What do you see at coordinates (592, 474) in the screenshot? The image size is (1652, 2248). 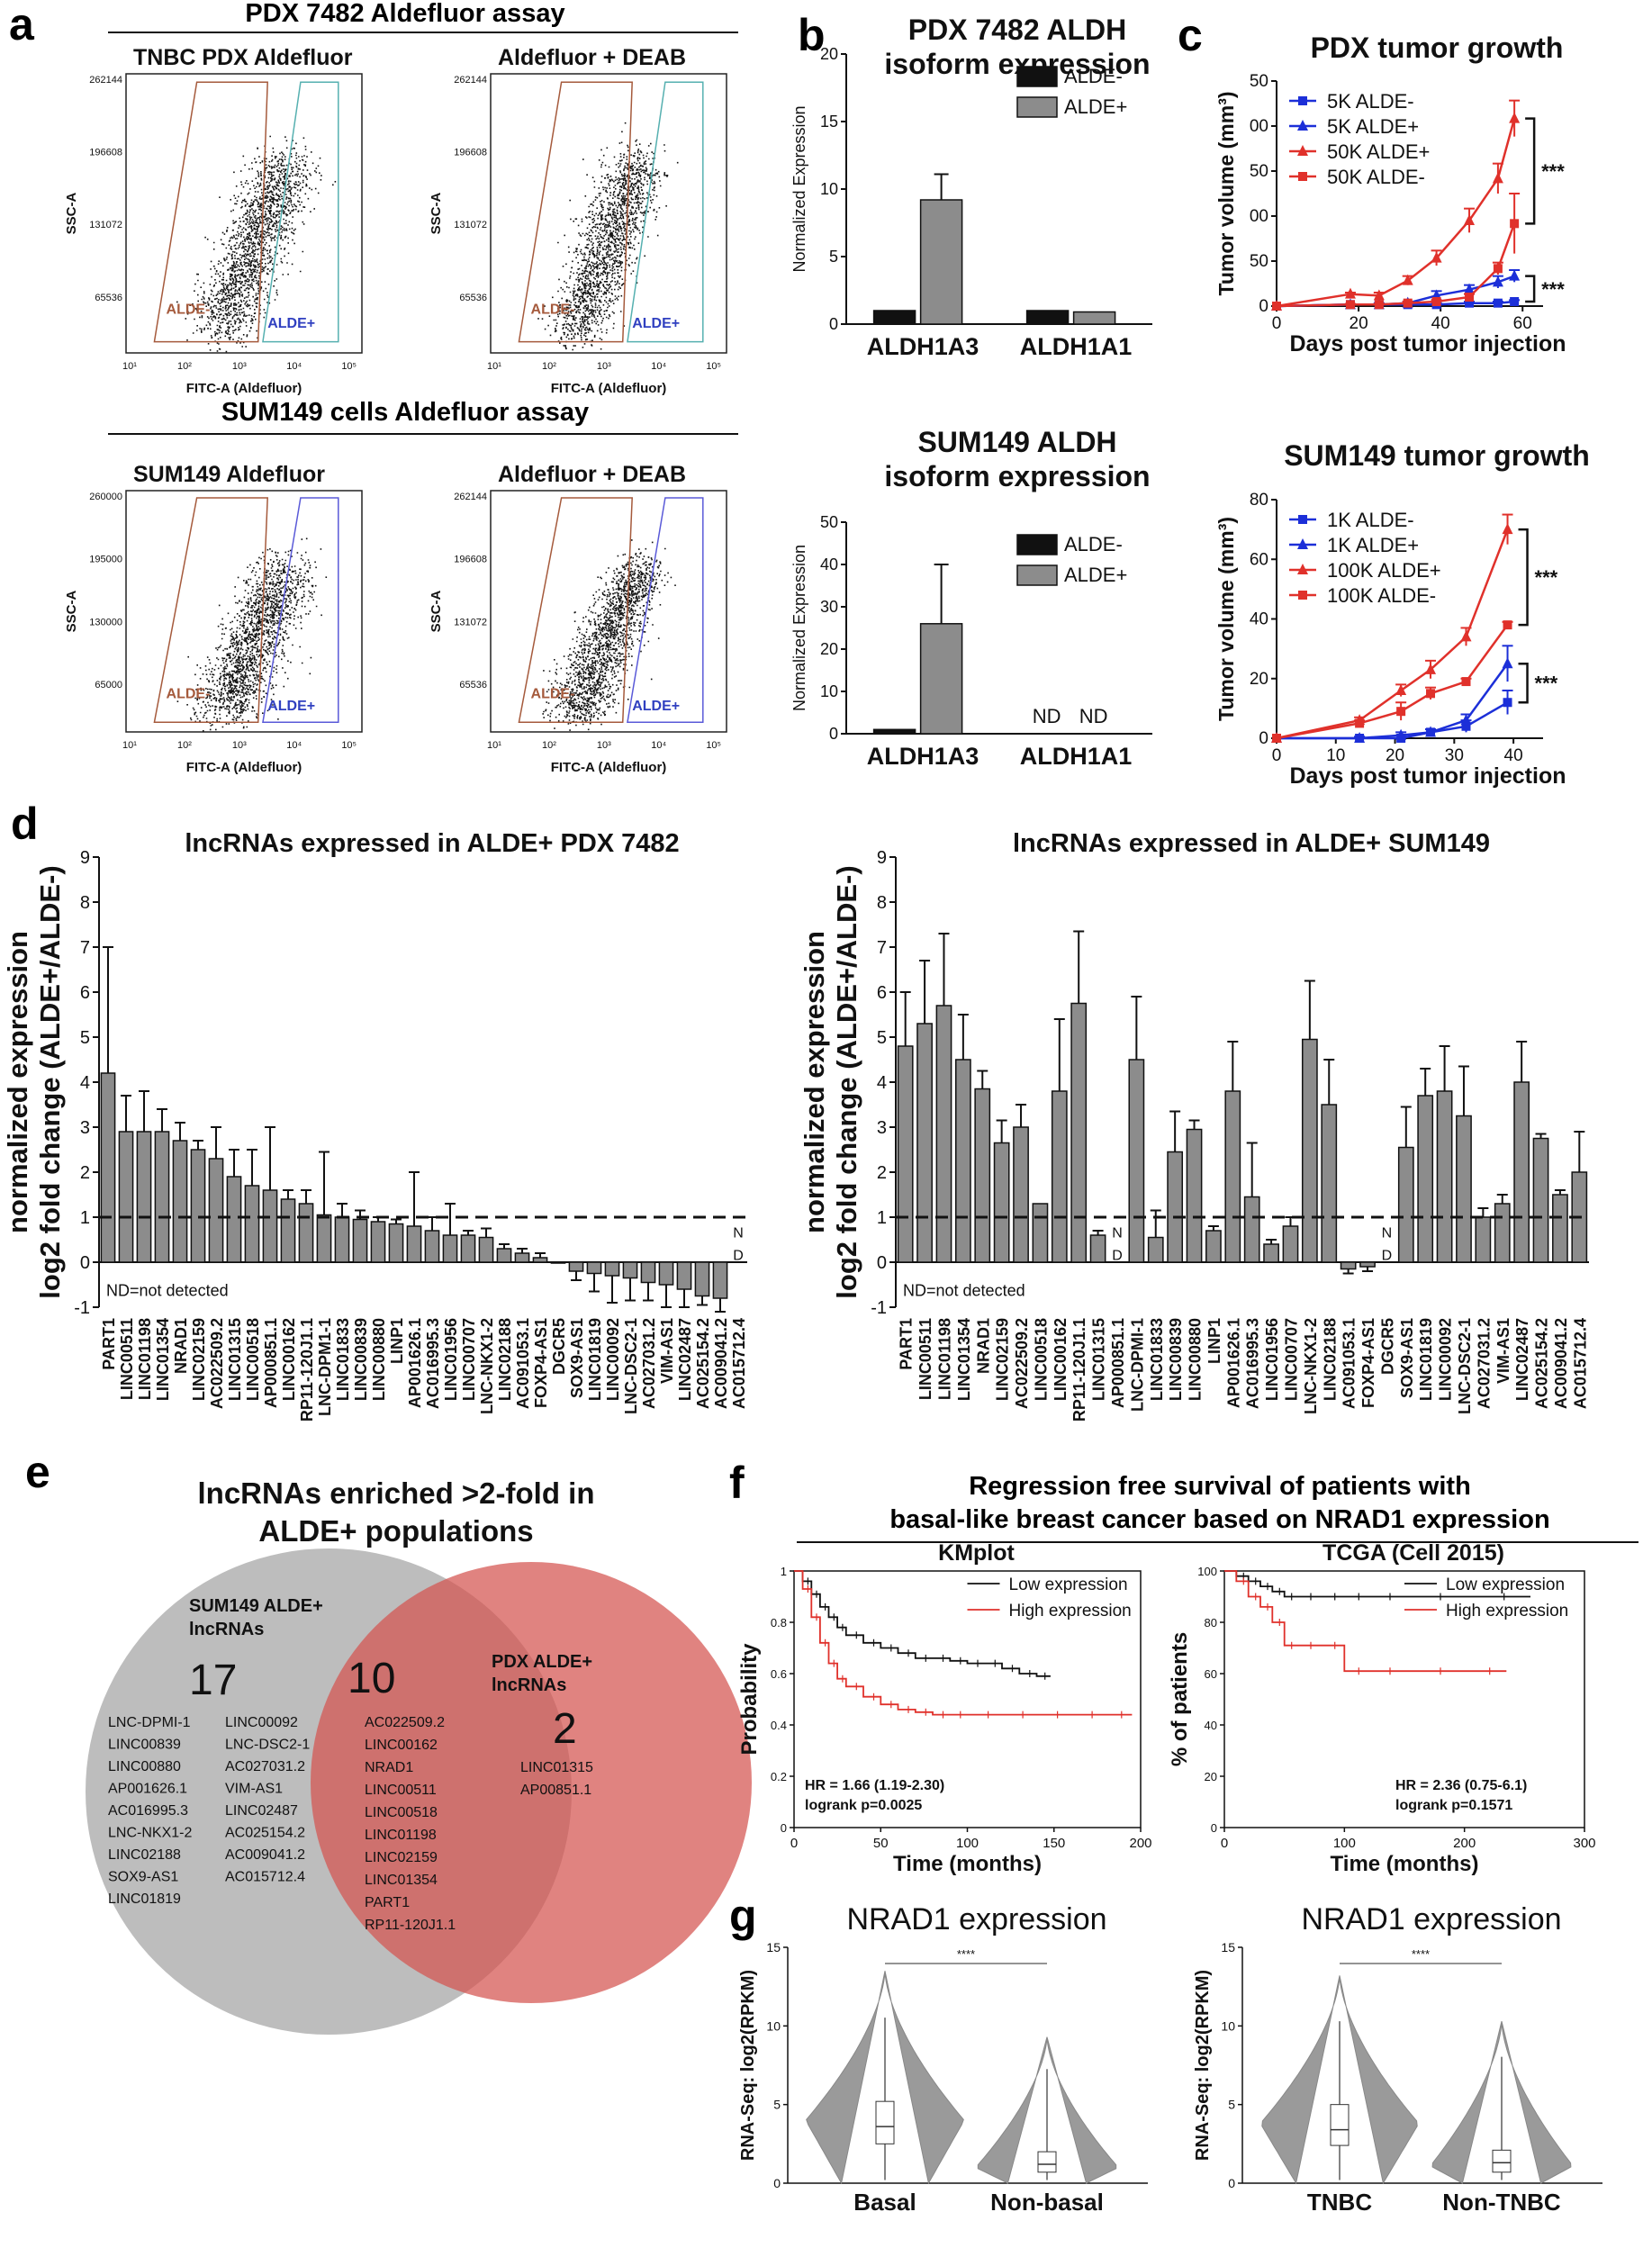 I see `flow-plot-title: Aldefluor + DEAB` at bounding box center [592, 474].